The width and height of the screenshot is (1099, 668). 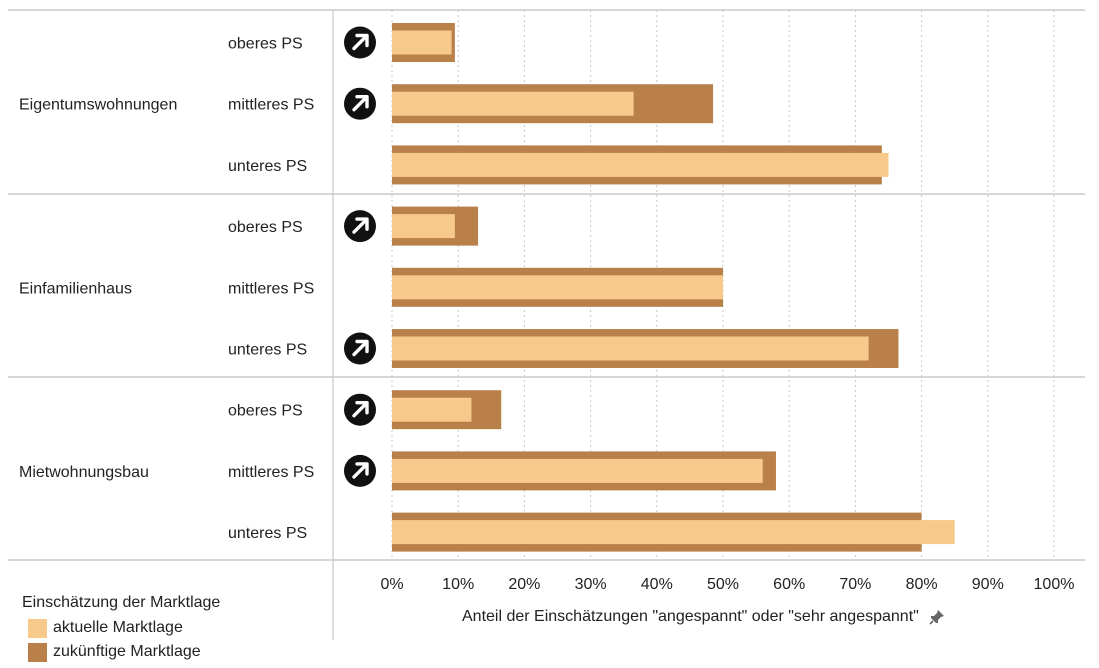 What do you see at coordinates (789, 584) in the screenshot?
I see `x-tick-label: 60%` at bounding box center [789, 584].